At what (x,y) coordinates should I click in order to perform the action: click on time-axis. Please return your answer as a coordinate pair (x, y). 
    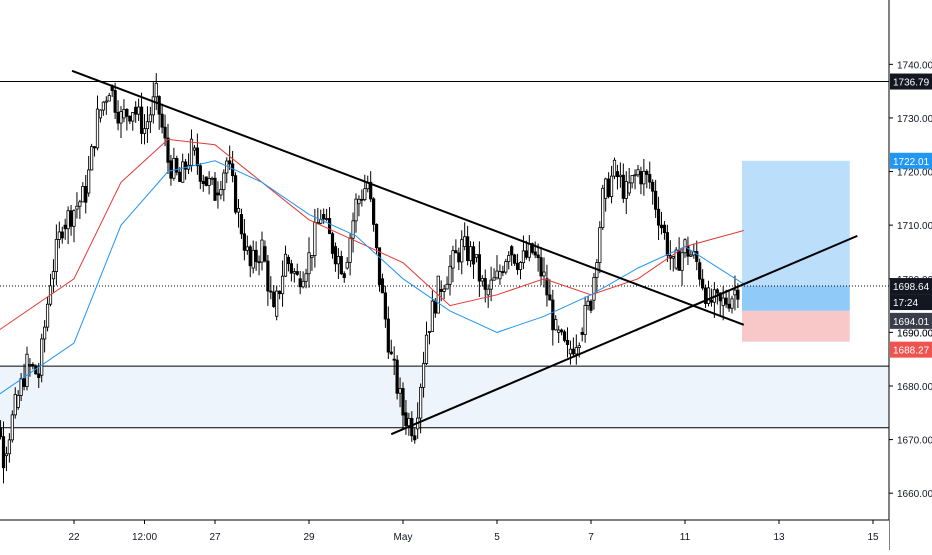
    Looking at the image, I should click on (444, 535).